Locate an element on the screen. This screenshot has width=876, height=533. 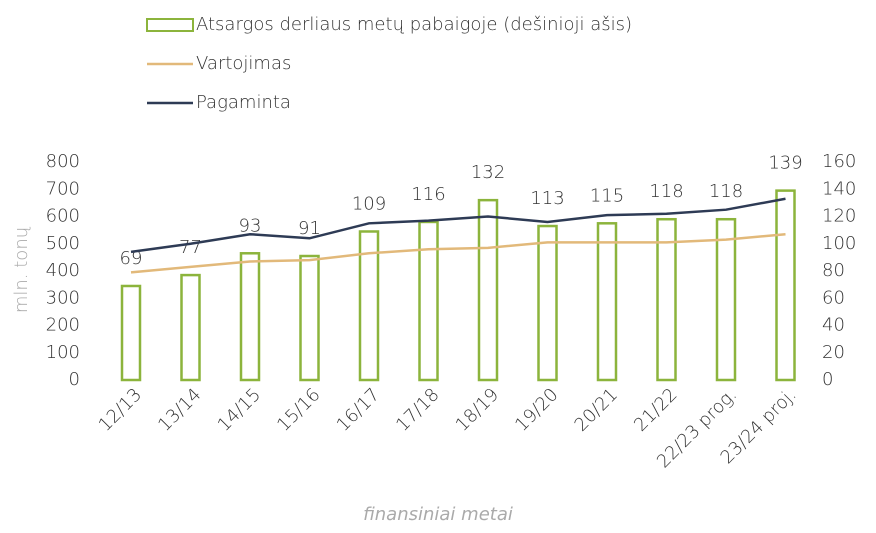
y-tick-label: 700 is located at coordinates (63, 188).